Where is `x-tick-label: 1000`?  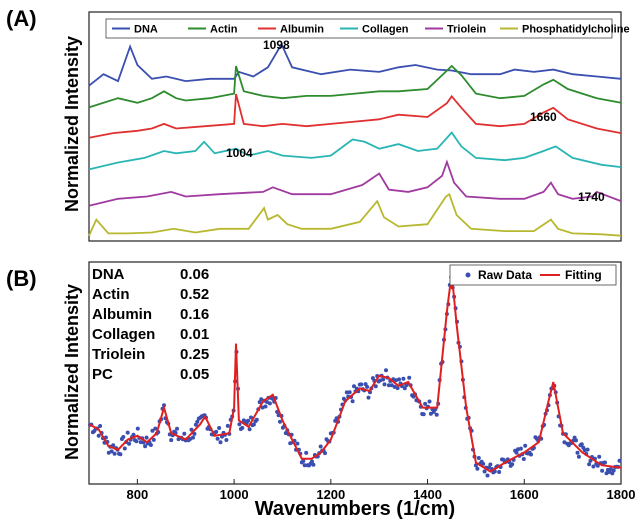 x-tick-label: 1000 is located at coordinates (234, 494).